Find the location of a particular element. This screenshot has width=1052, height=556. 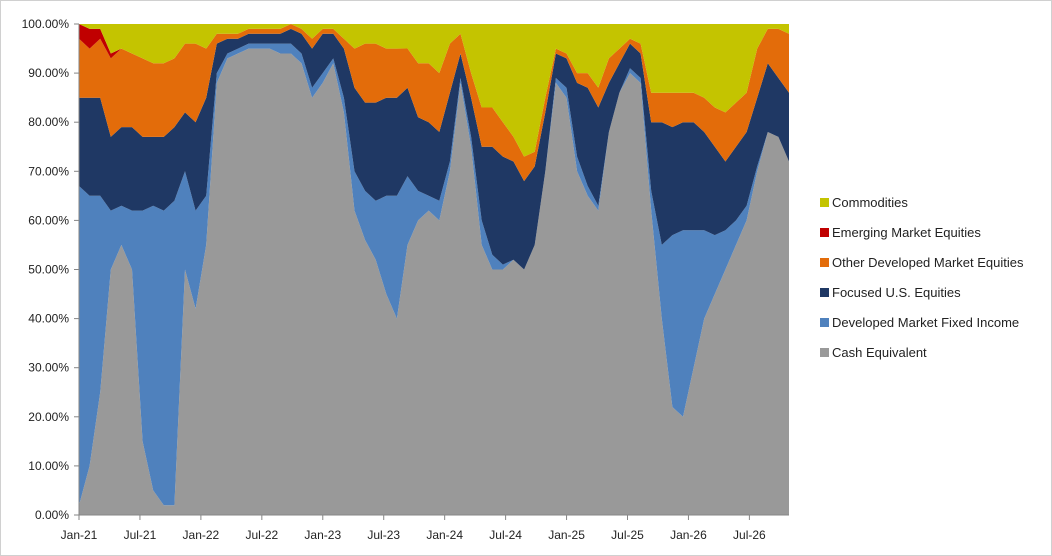

legend-label: Other Developed Market Equities is located at coordinates (928, 262).